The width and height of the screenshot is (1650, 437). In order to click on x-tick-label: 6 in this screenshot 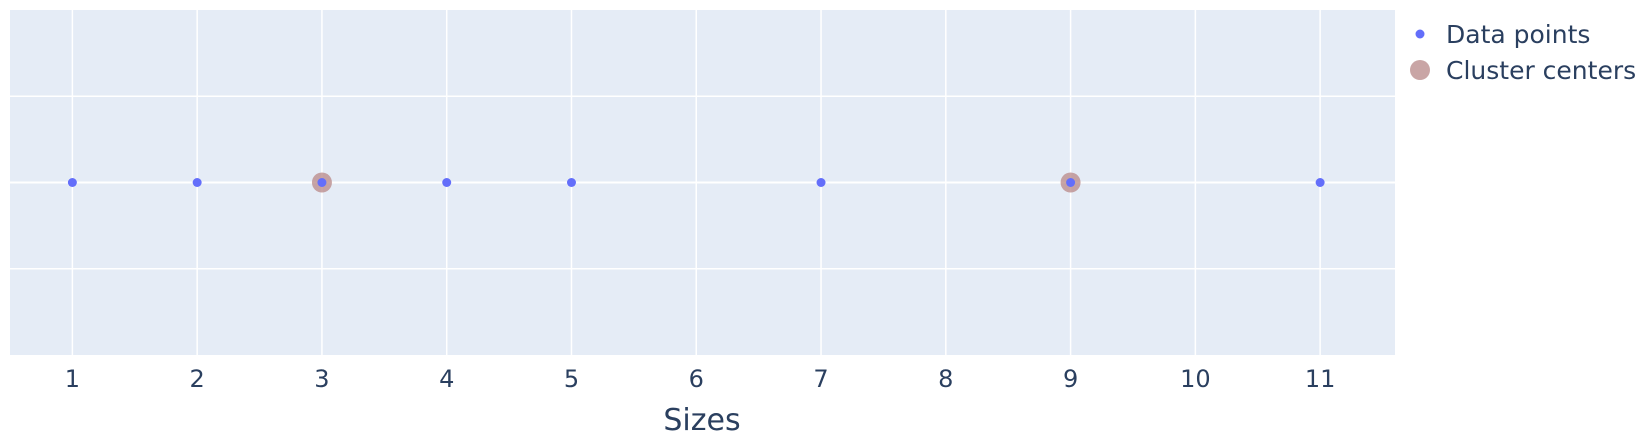, I will do `click(696, 379)`.